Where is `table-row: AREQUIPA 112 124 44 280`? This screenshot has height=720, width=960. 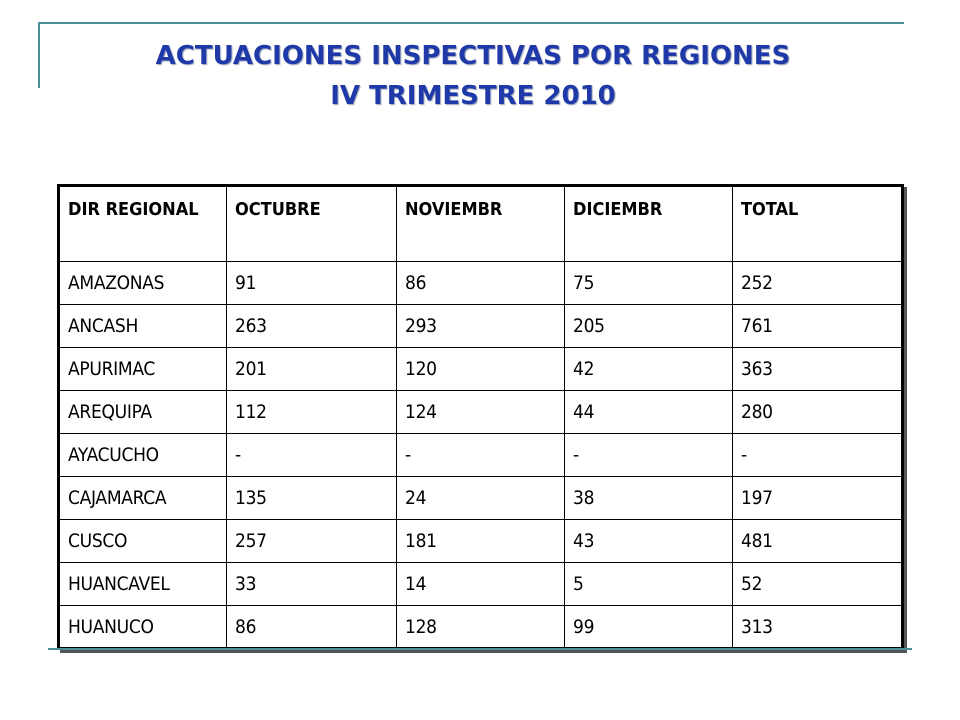
table-row: AREQUIPA 112 124 44 280 is located at coordinates (480, 412).